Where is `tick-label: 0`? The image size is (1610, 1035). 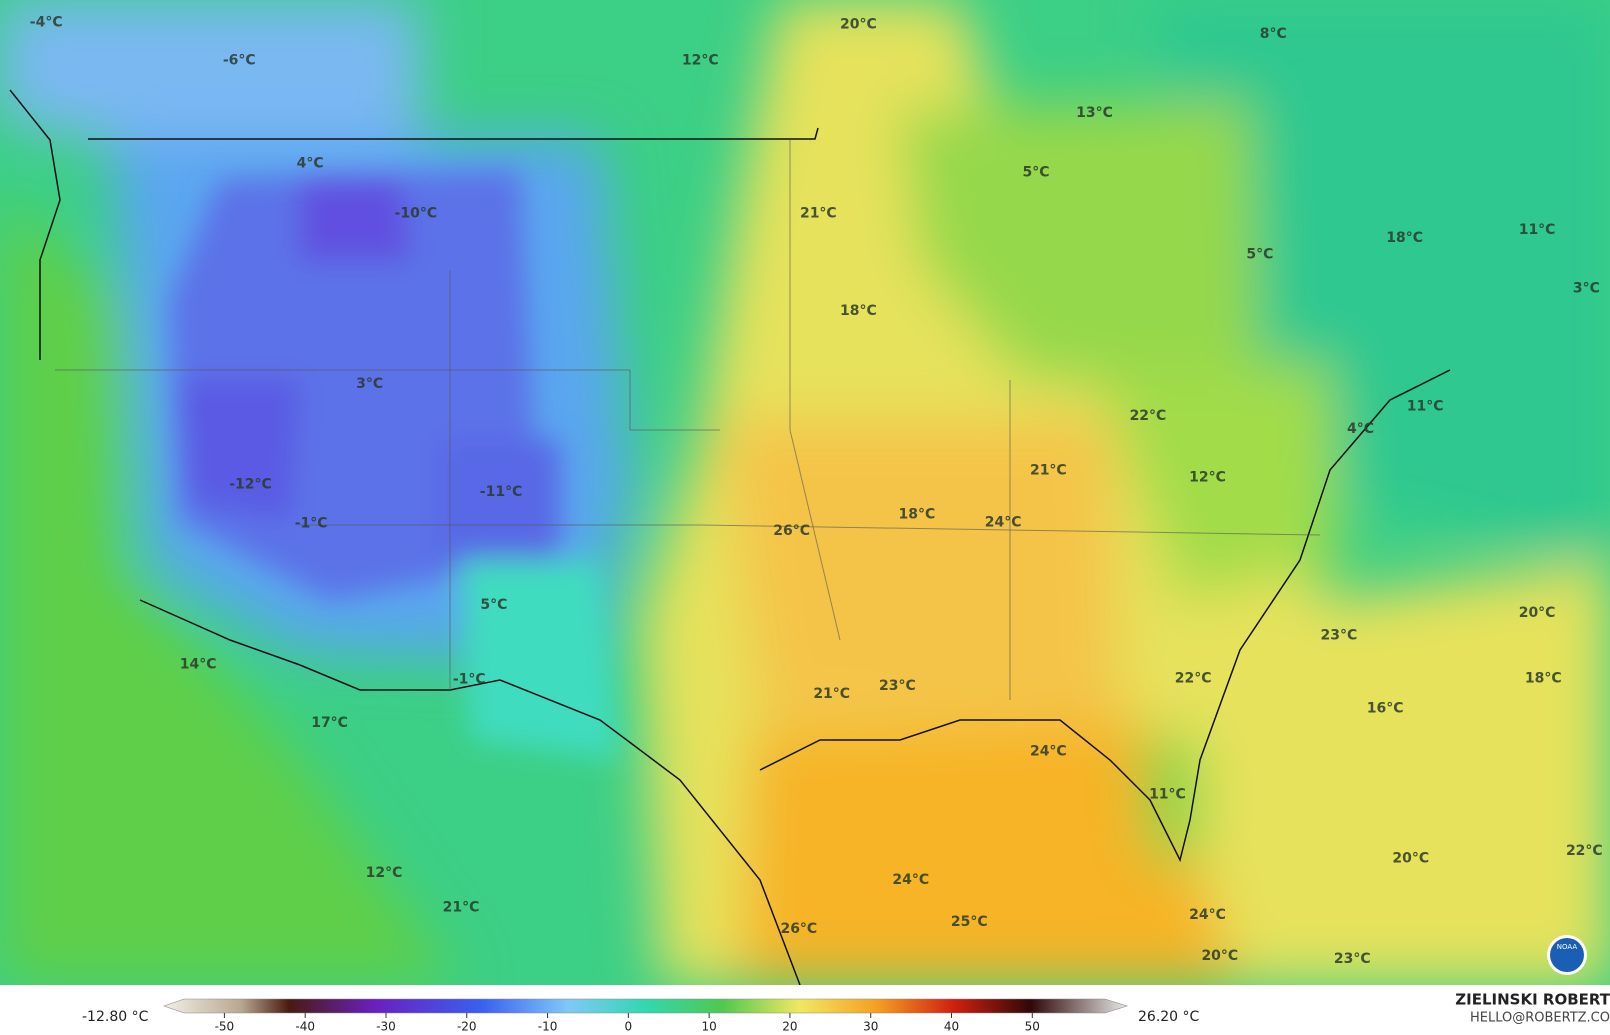
tick-label: 0 is located at coordinates (629, 1027).